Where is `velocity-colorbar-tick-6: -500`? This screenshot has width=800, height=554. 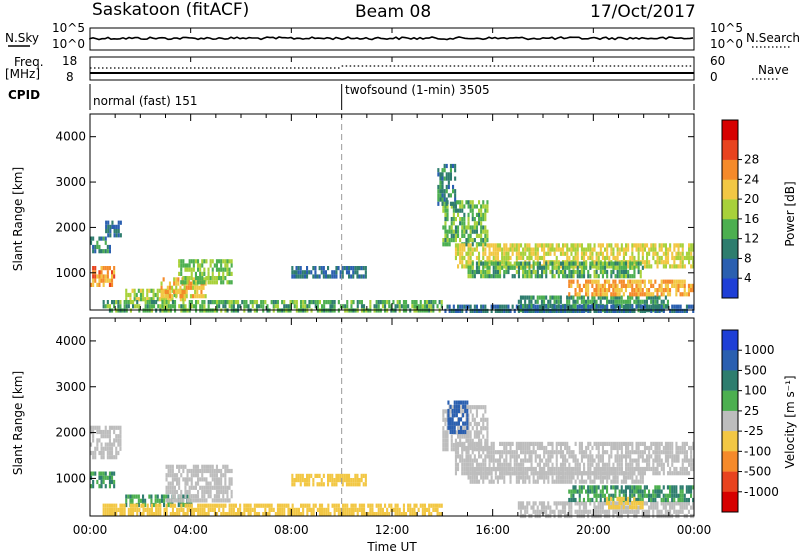
velocity-colorbar-tick-6: -500 is located at coordinates (757, 472).